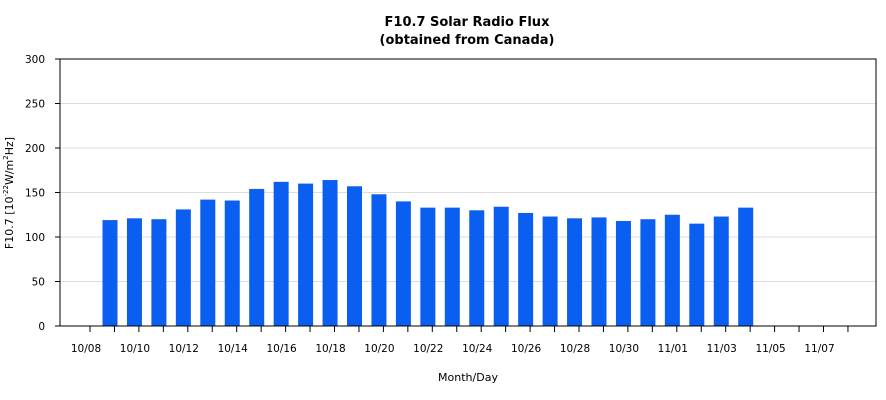 This screenshot has height=400, width=886. Describe the element at coordinates (379, 349) in the screenshot. I see `x-tick-label: 10/20` at that location.